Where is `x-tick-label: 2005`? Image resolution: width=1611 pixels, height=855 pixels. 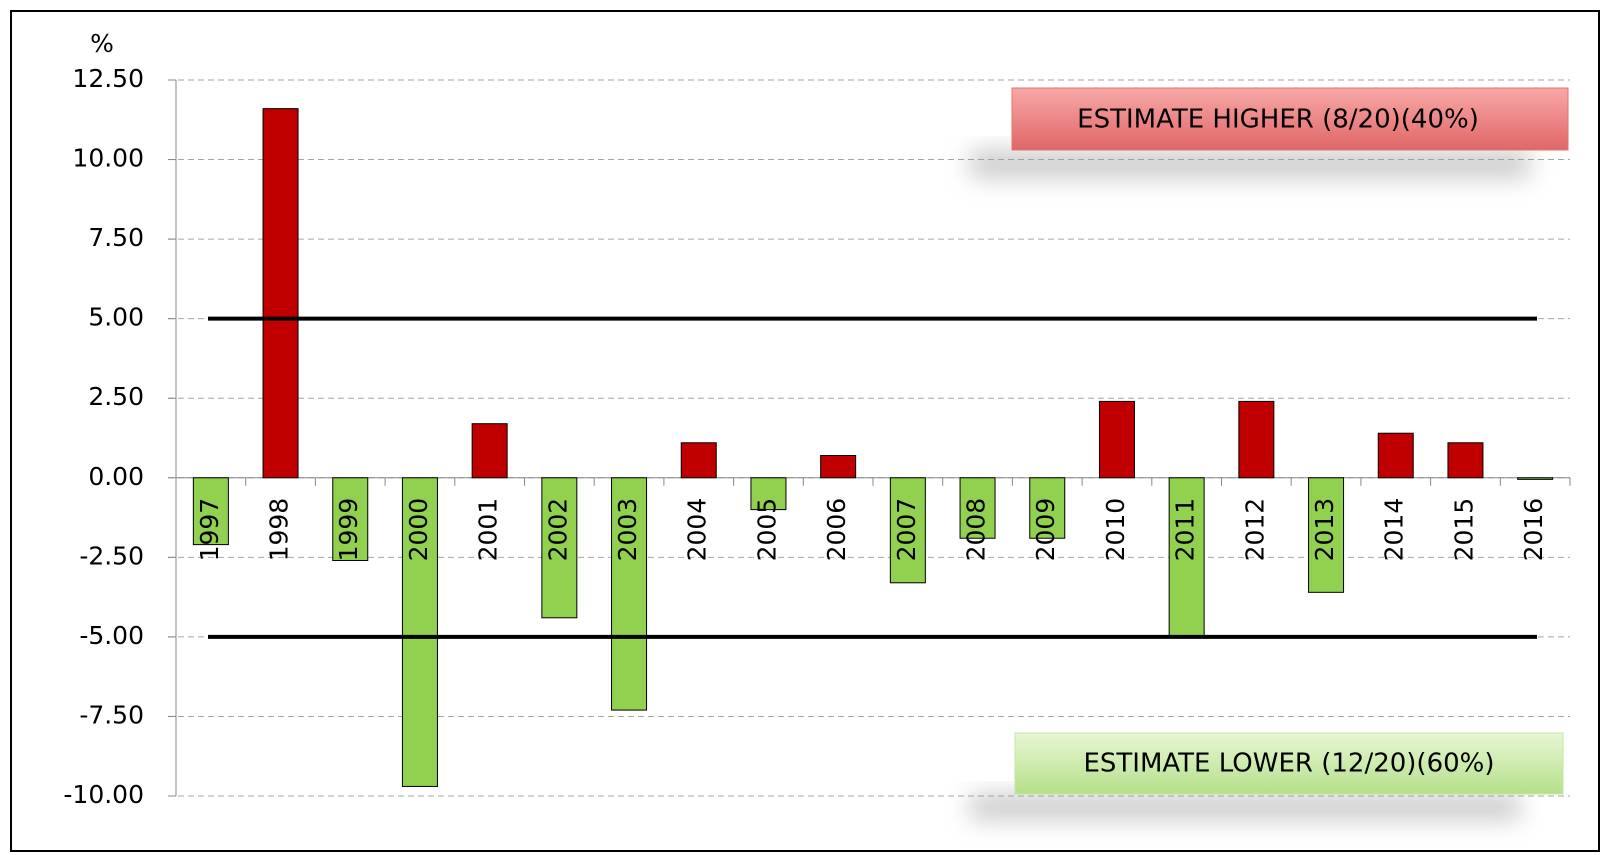 x-tick-label: 2005 is located at coordinates (766, 530).